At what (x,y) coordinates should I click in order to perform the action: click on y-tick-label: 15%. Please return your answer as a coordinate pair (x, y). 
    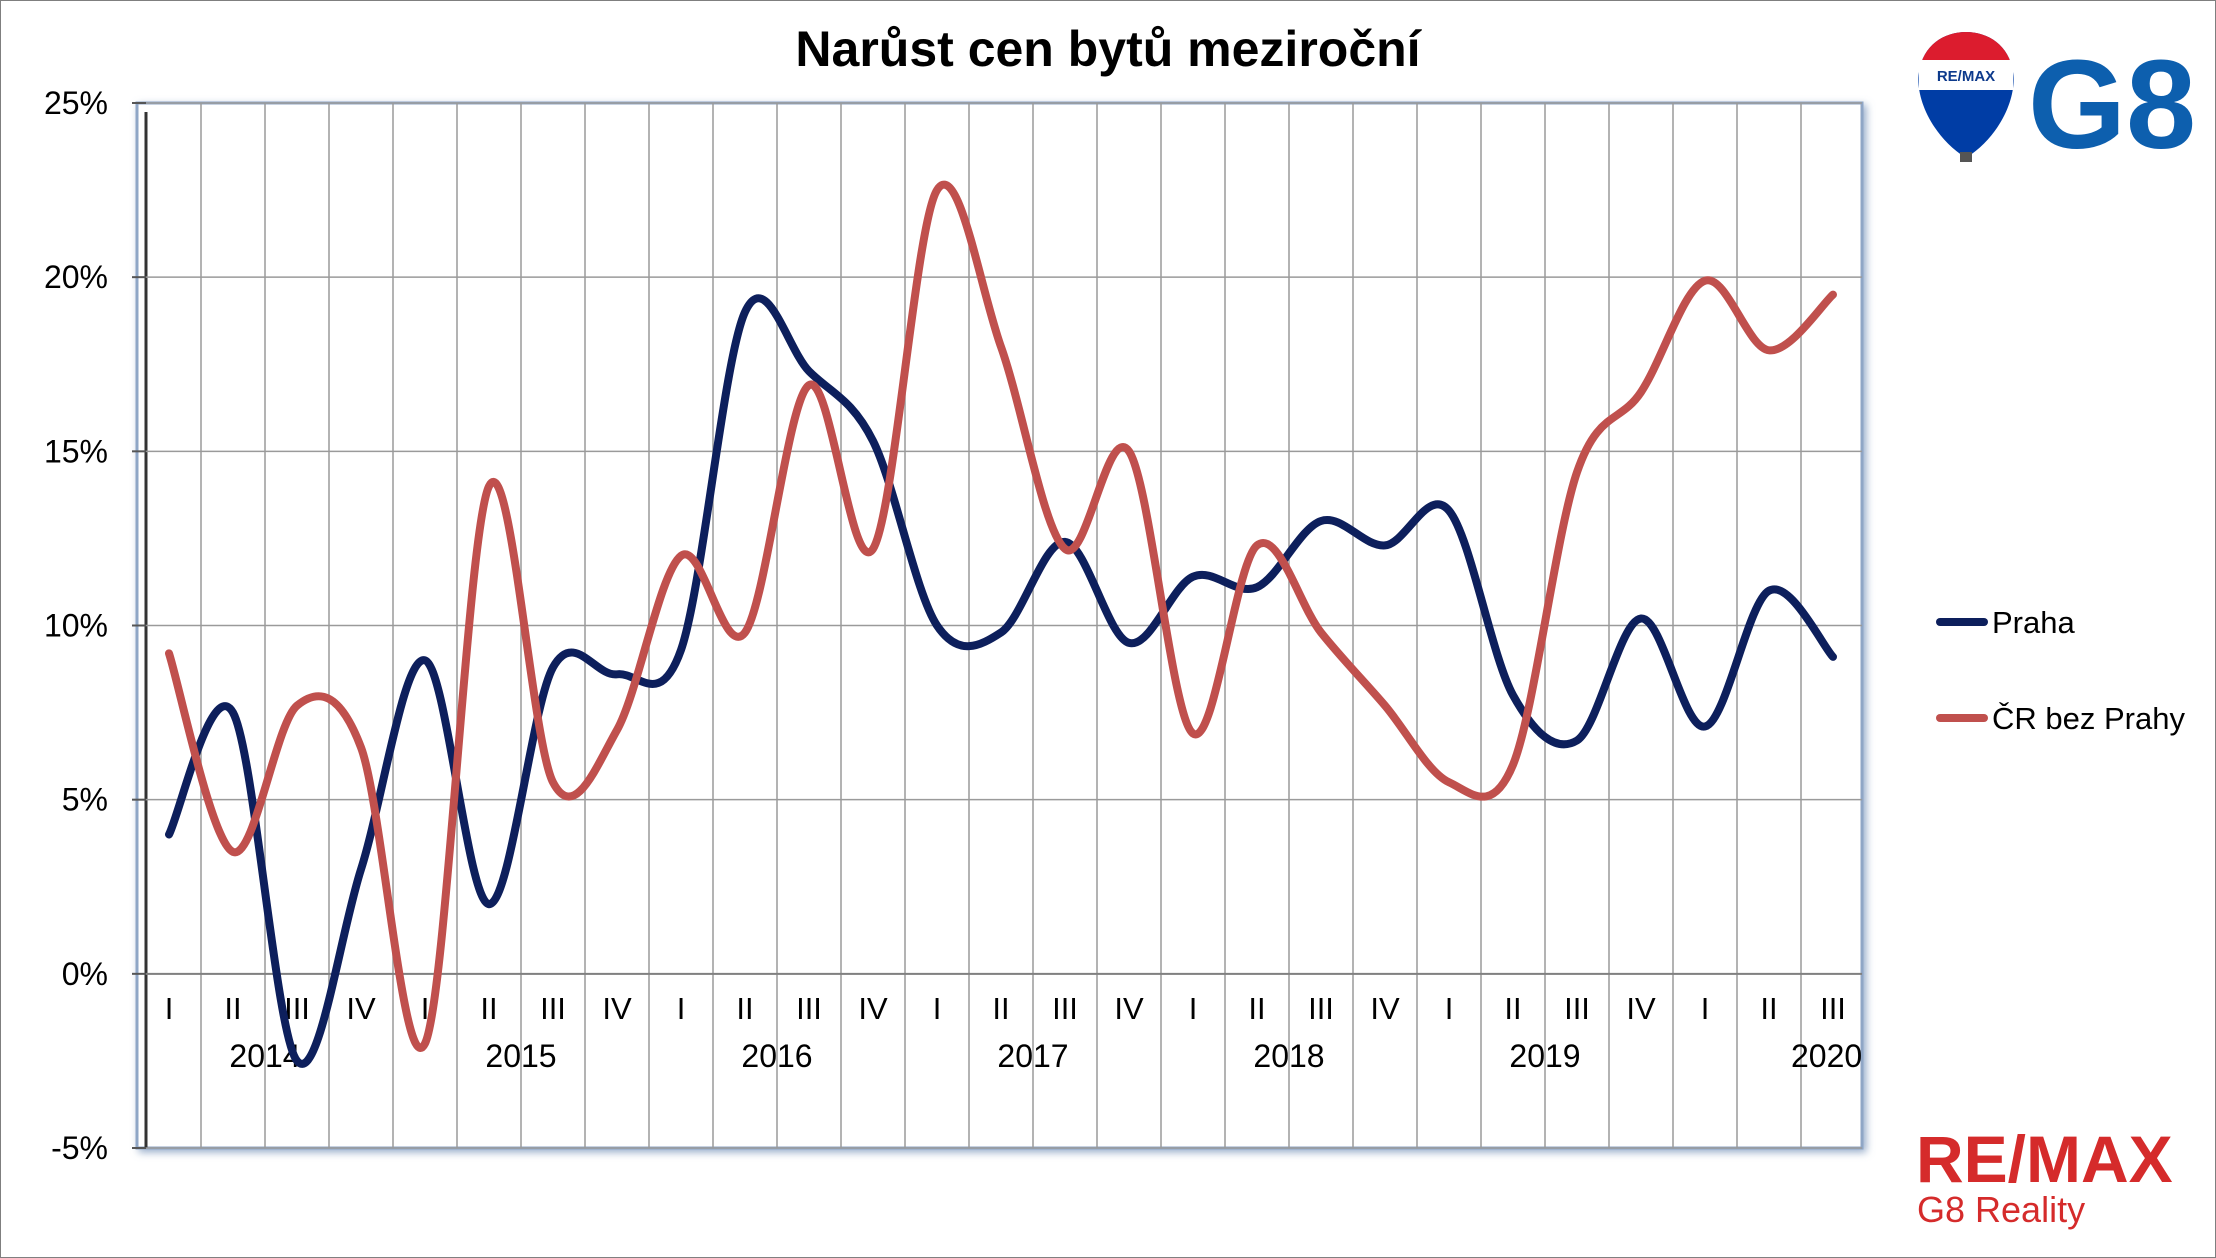
    Looking at the image, I should click on (76, 451).